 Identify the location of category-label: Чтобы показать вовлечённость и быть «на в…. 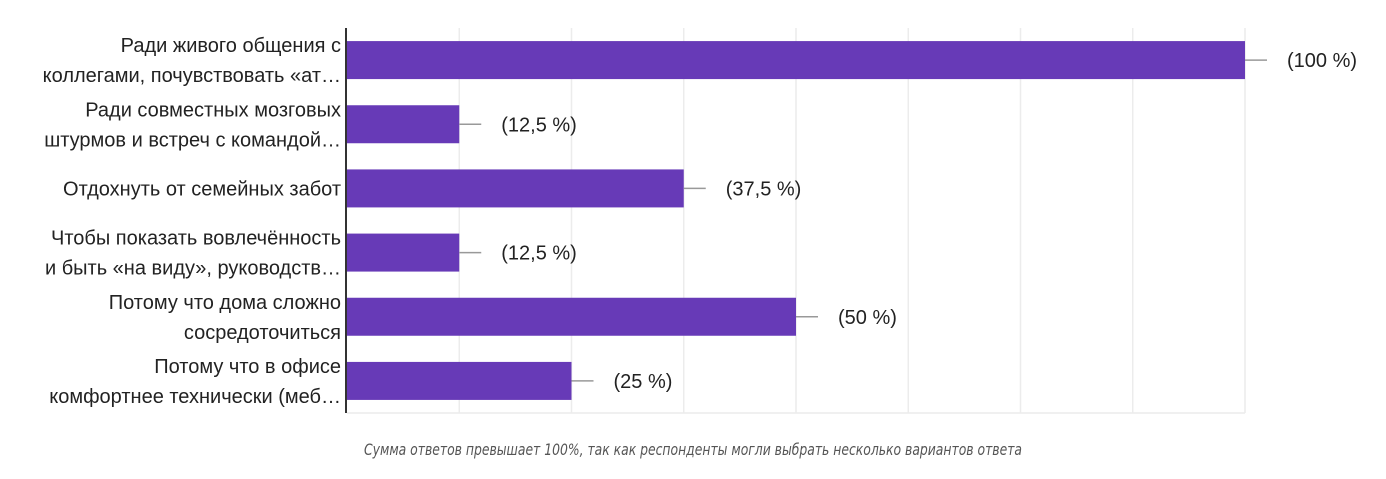
(193, 254).